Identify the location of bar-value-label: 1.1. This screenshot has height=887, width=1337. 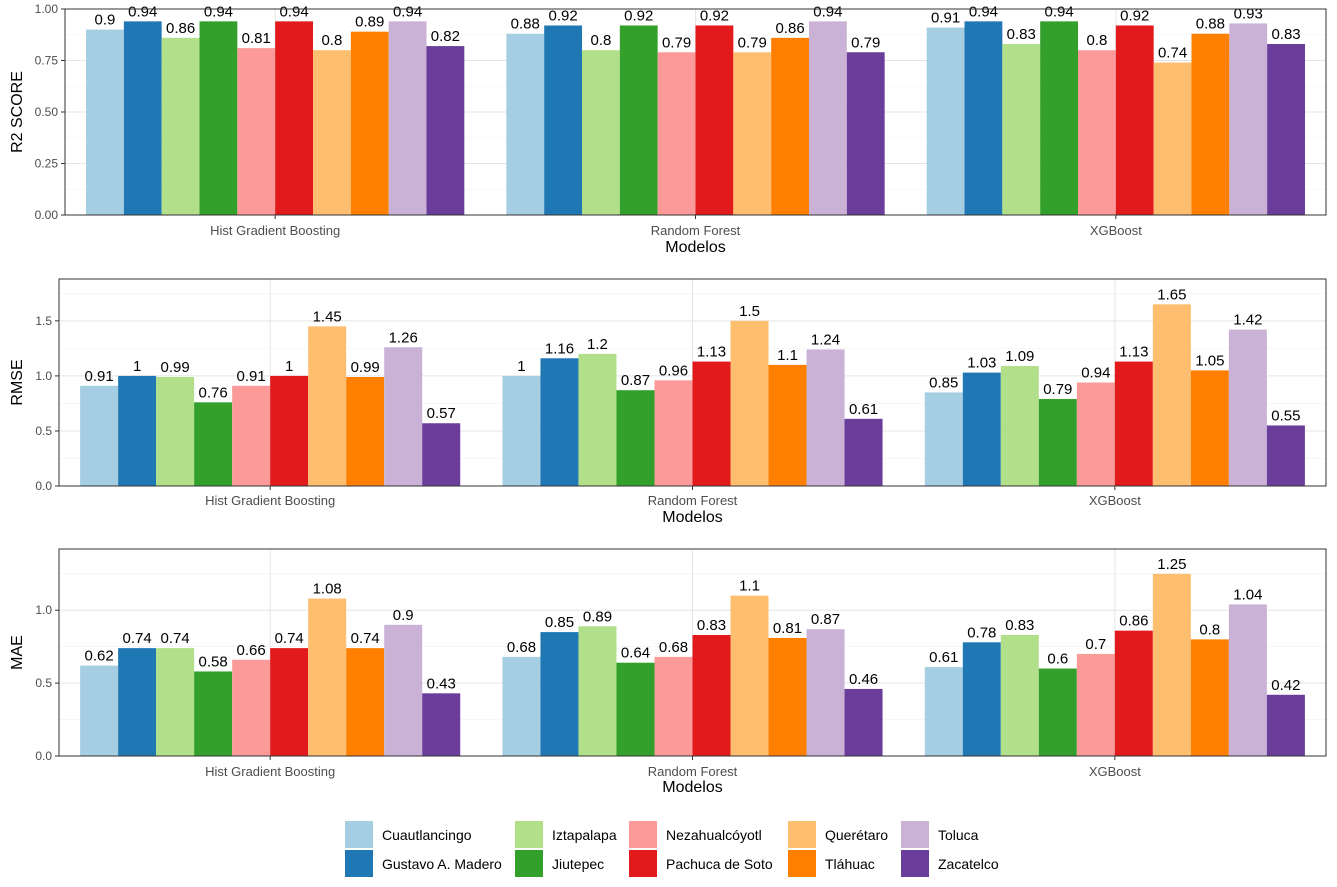
(749, 586).